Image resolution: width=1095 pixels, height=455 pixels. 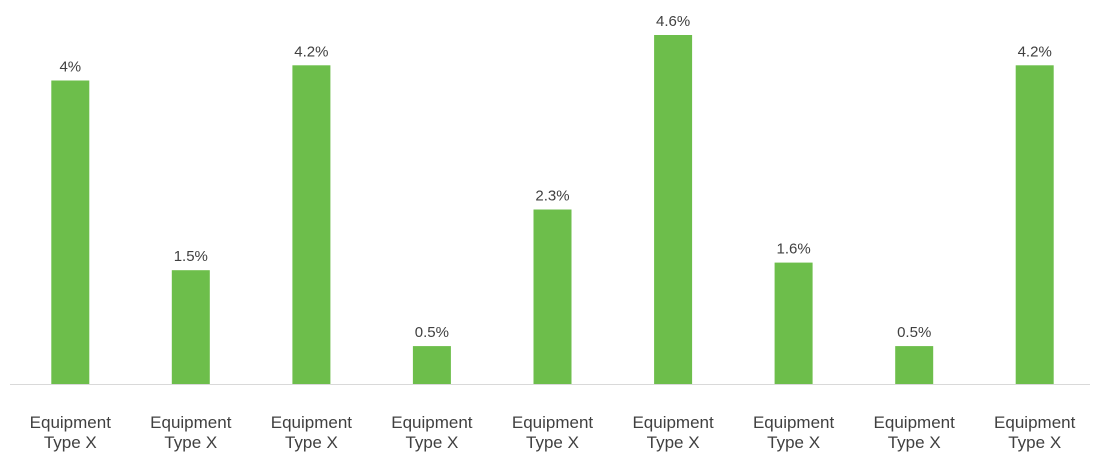 I want to click on data-label-1: 4%, so click(x=70, y=67).